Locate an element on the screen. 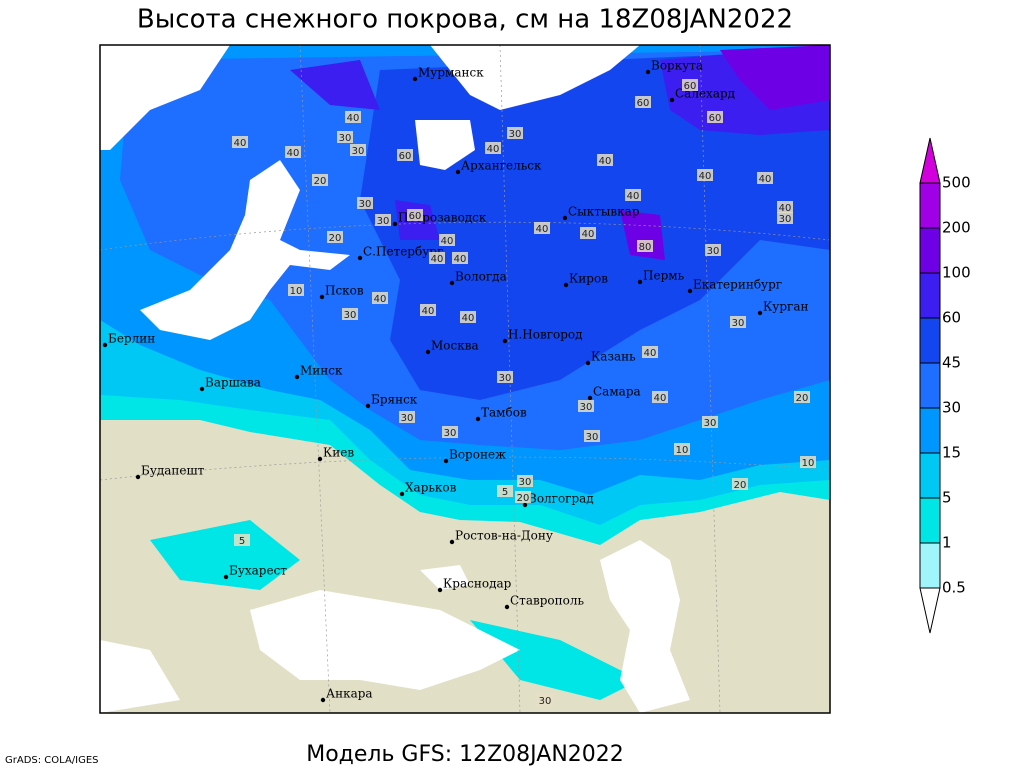 This screenshot has height=768, width=1024. city-label: Самара is located at coordinates (617, 392).